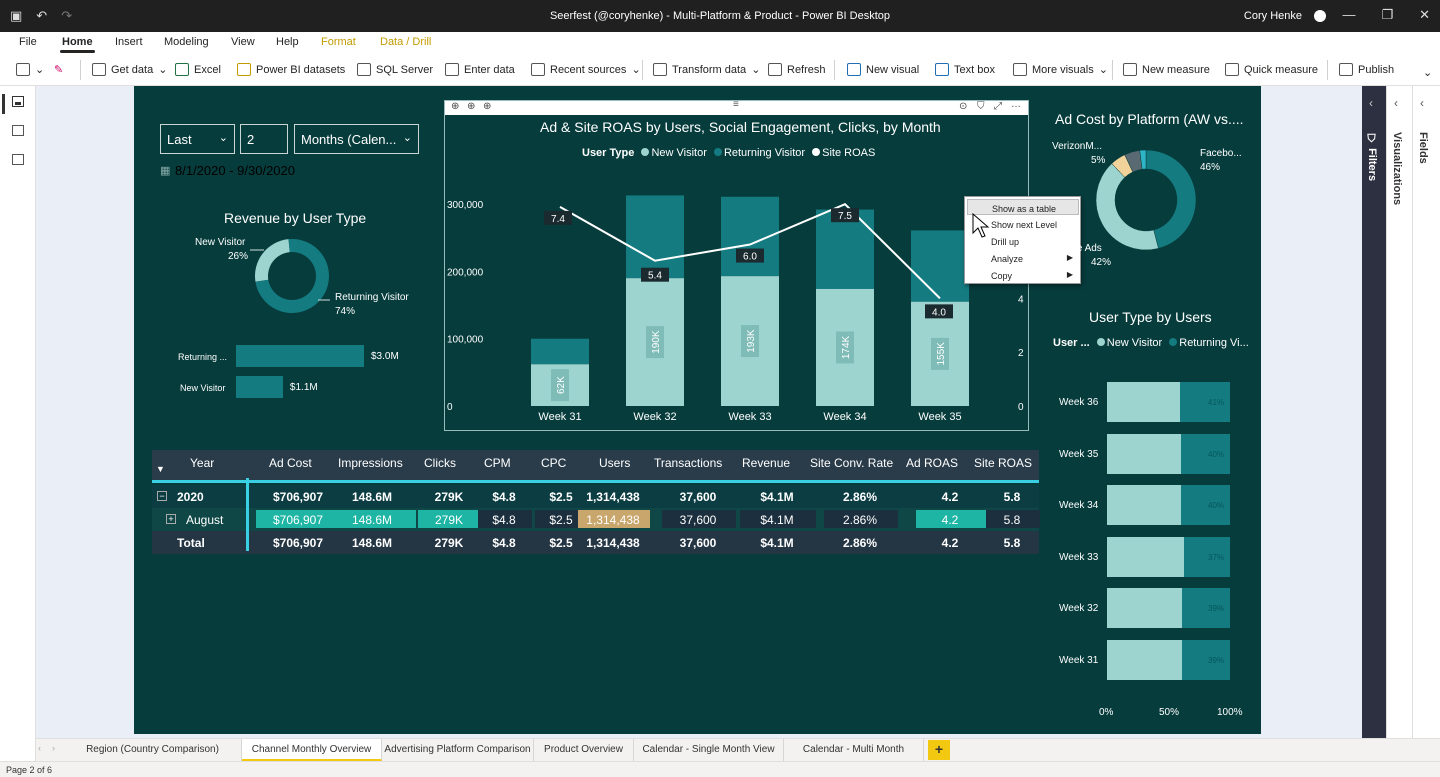 Image resolution: width=1440 pixels, height=777 pixels. What do you see at coordinates (797, 69) in the screenshot?
I see `refresh-button: Refresh` at bounding box center [797, 69].